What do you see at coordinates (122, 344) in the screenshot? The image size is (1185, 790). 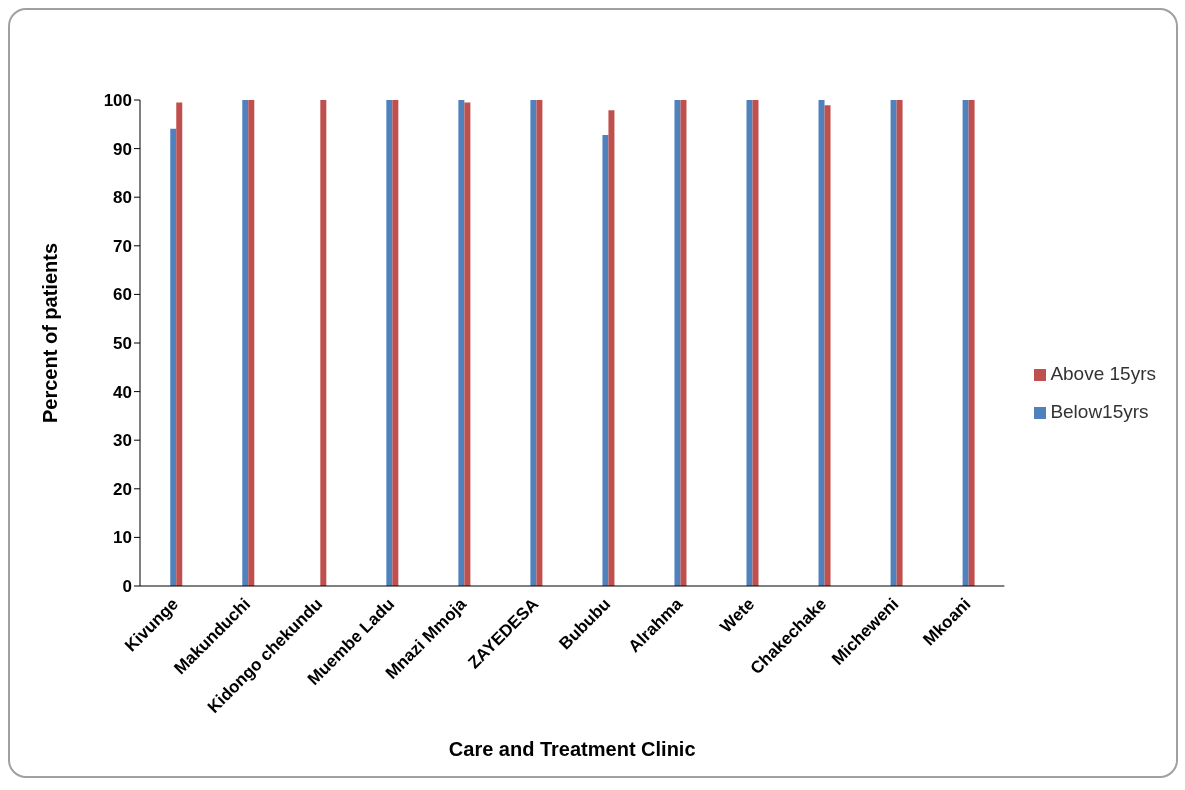 I see `y-tick-label: 50` at bounding box center [122, 344].